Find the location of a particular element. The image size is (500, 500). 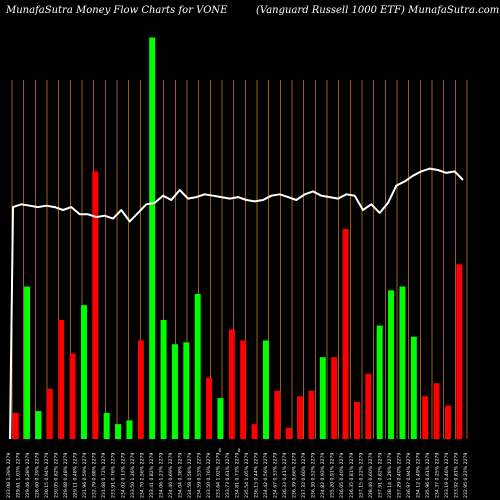

x-tick-label: 236.30 0.52% 2279 is located at coordinates (314, 475).